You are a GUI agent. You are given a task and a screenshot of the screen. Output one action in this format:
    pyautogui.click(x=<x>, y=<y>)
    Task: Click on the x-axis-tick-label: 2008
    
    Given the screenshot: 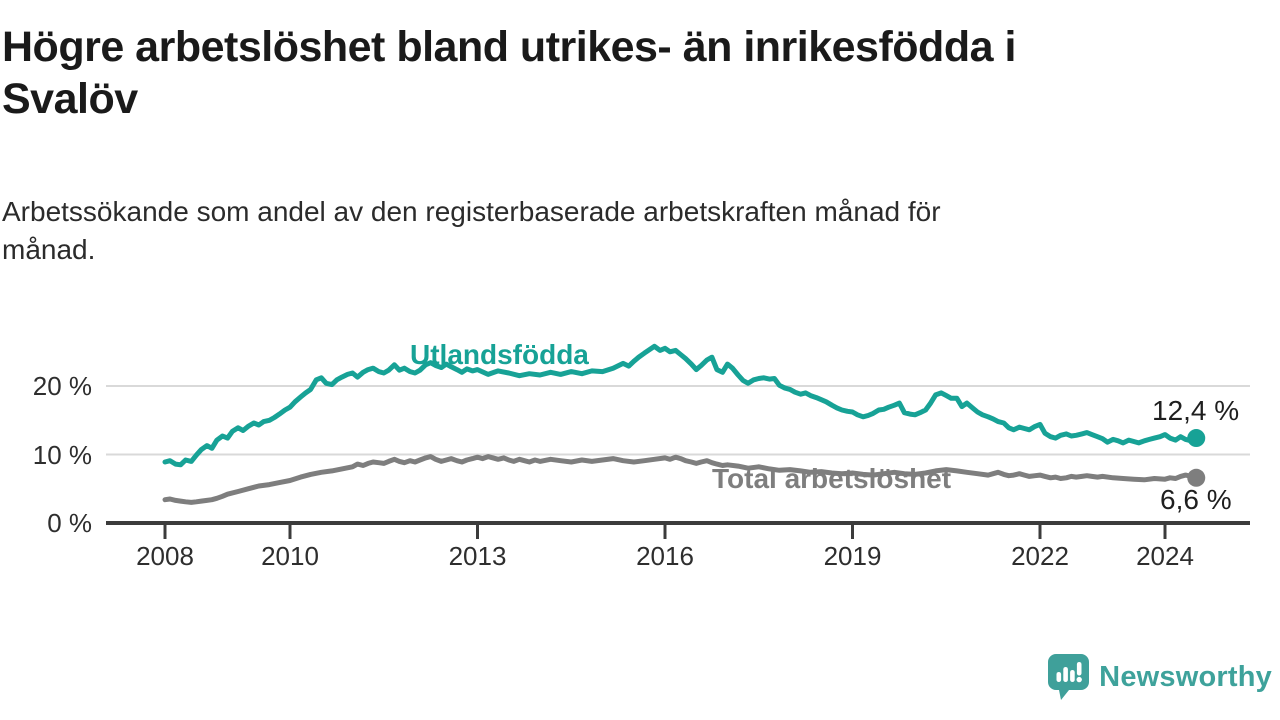 What is the action you would take?
    pyautogui.click(x=165, y=556)
    